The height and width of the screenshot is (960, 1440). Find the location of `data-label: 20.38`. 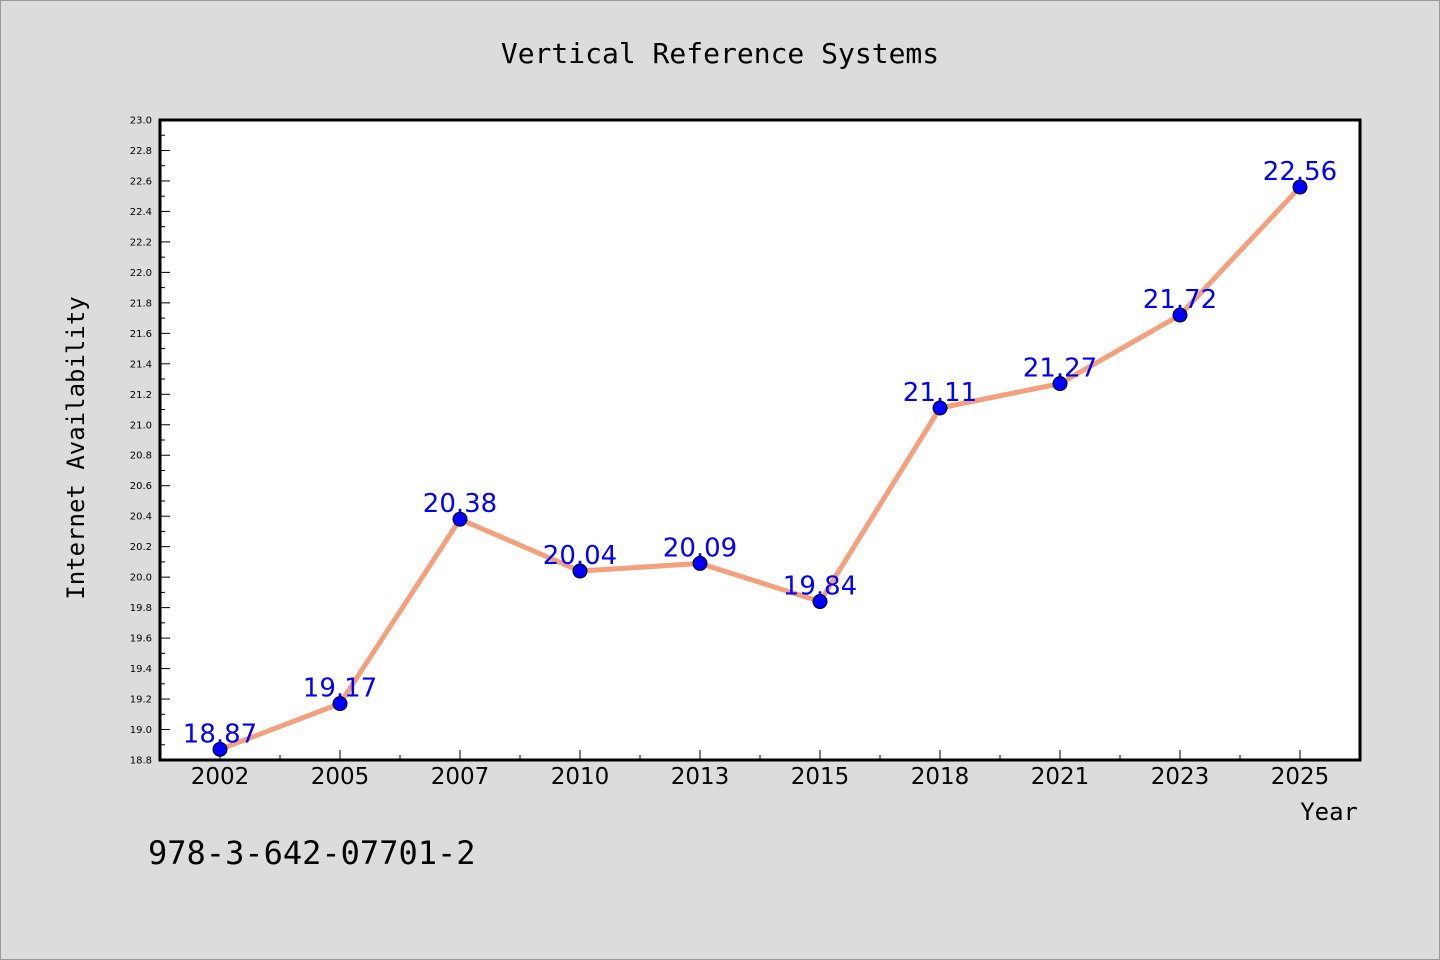

data-label: 20.38 is located at coordinates (460, 504).